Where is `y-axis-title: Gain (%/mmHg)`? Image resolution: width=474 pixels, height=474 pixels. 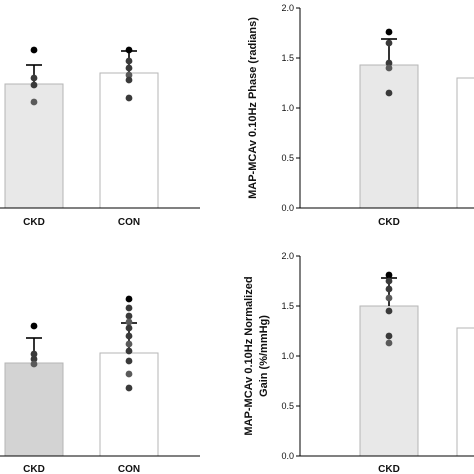
y-axis-title: Gain (%/mmHg) is located at coordinates (264, 356).